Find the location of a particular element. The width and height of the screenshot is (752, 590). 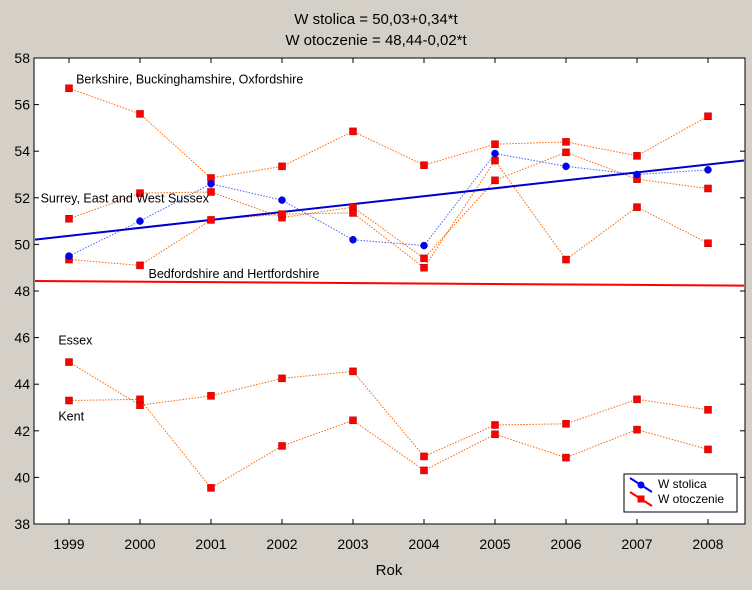

chart-title-line-2: W otoczenie = 48,44-0,02*t is located at coordinates (376, 40).